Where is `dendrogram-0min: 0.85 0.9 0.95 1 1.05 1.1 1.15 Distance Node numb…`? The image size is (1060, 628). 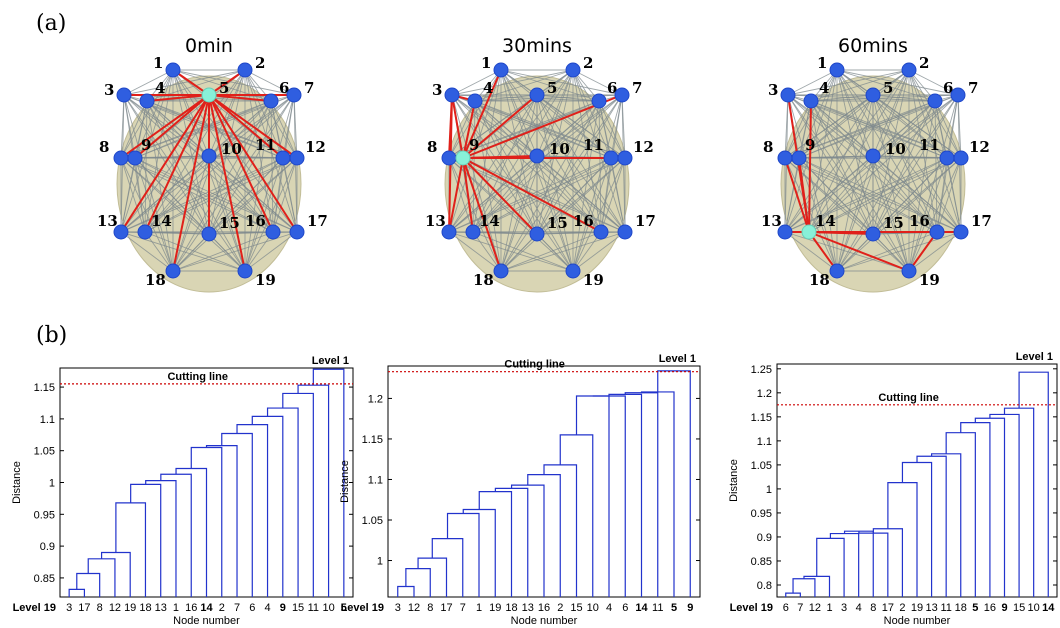 dendrogram-0min: 0.85 0.9 0.95 1 1.05 1.1 1.15 Distance Node numb… is located at coordinates (182, 491).